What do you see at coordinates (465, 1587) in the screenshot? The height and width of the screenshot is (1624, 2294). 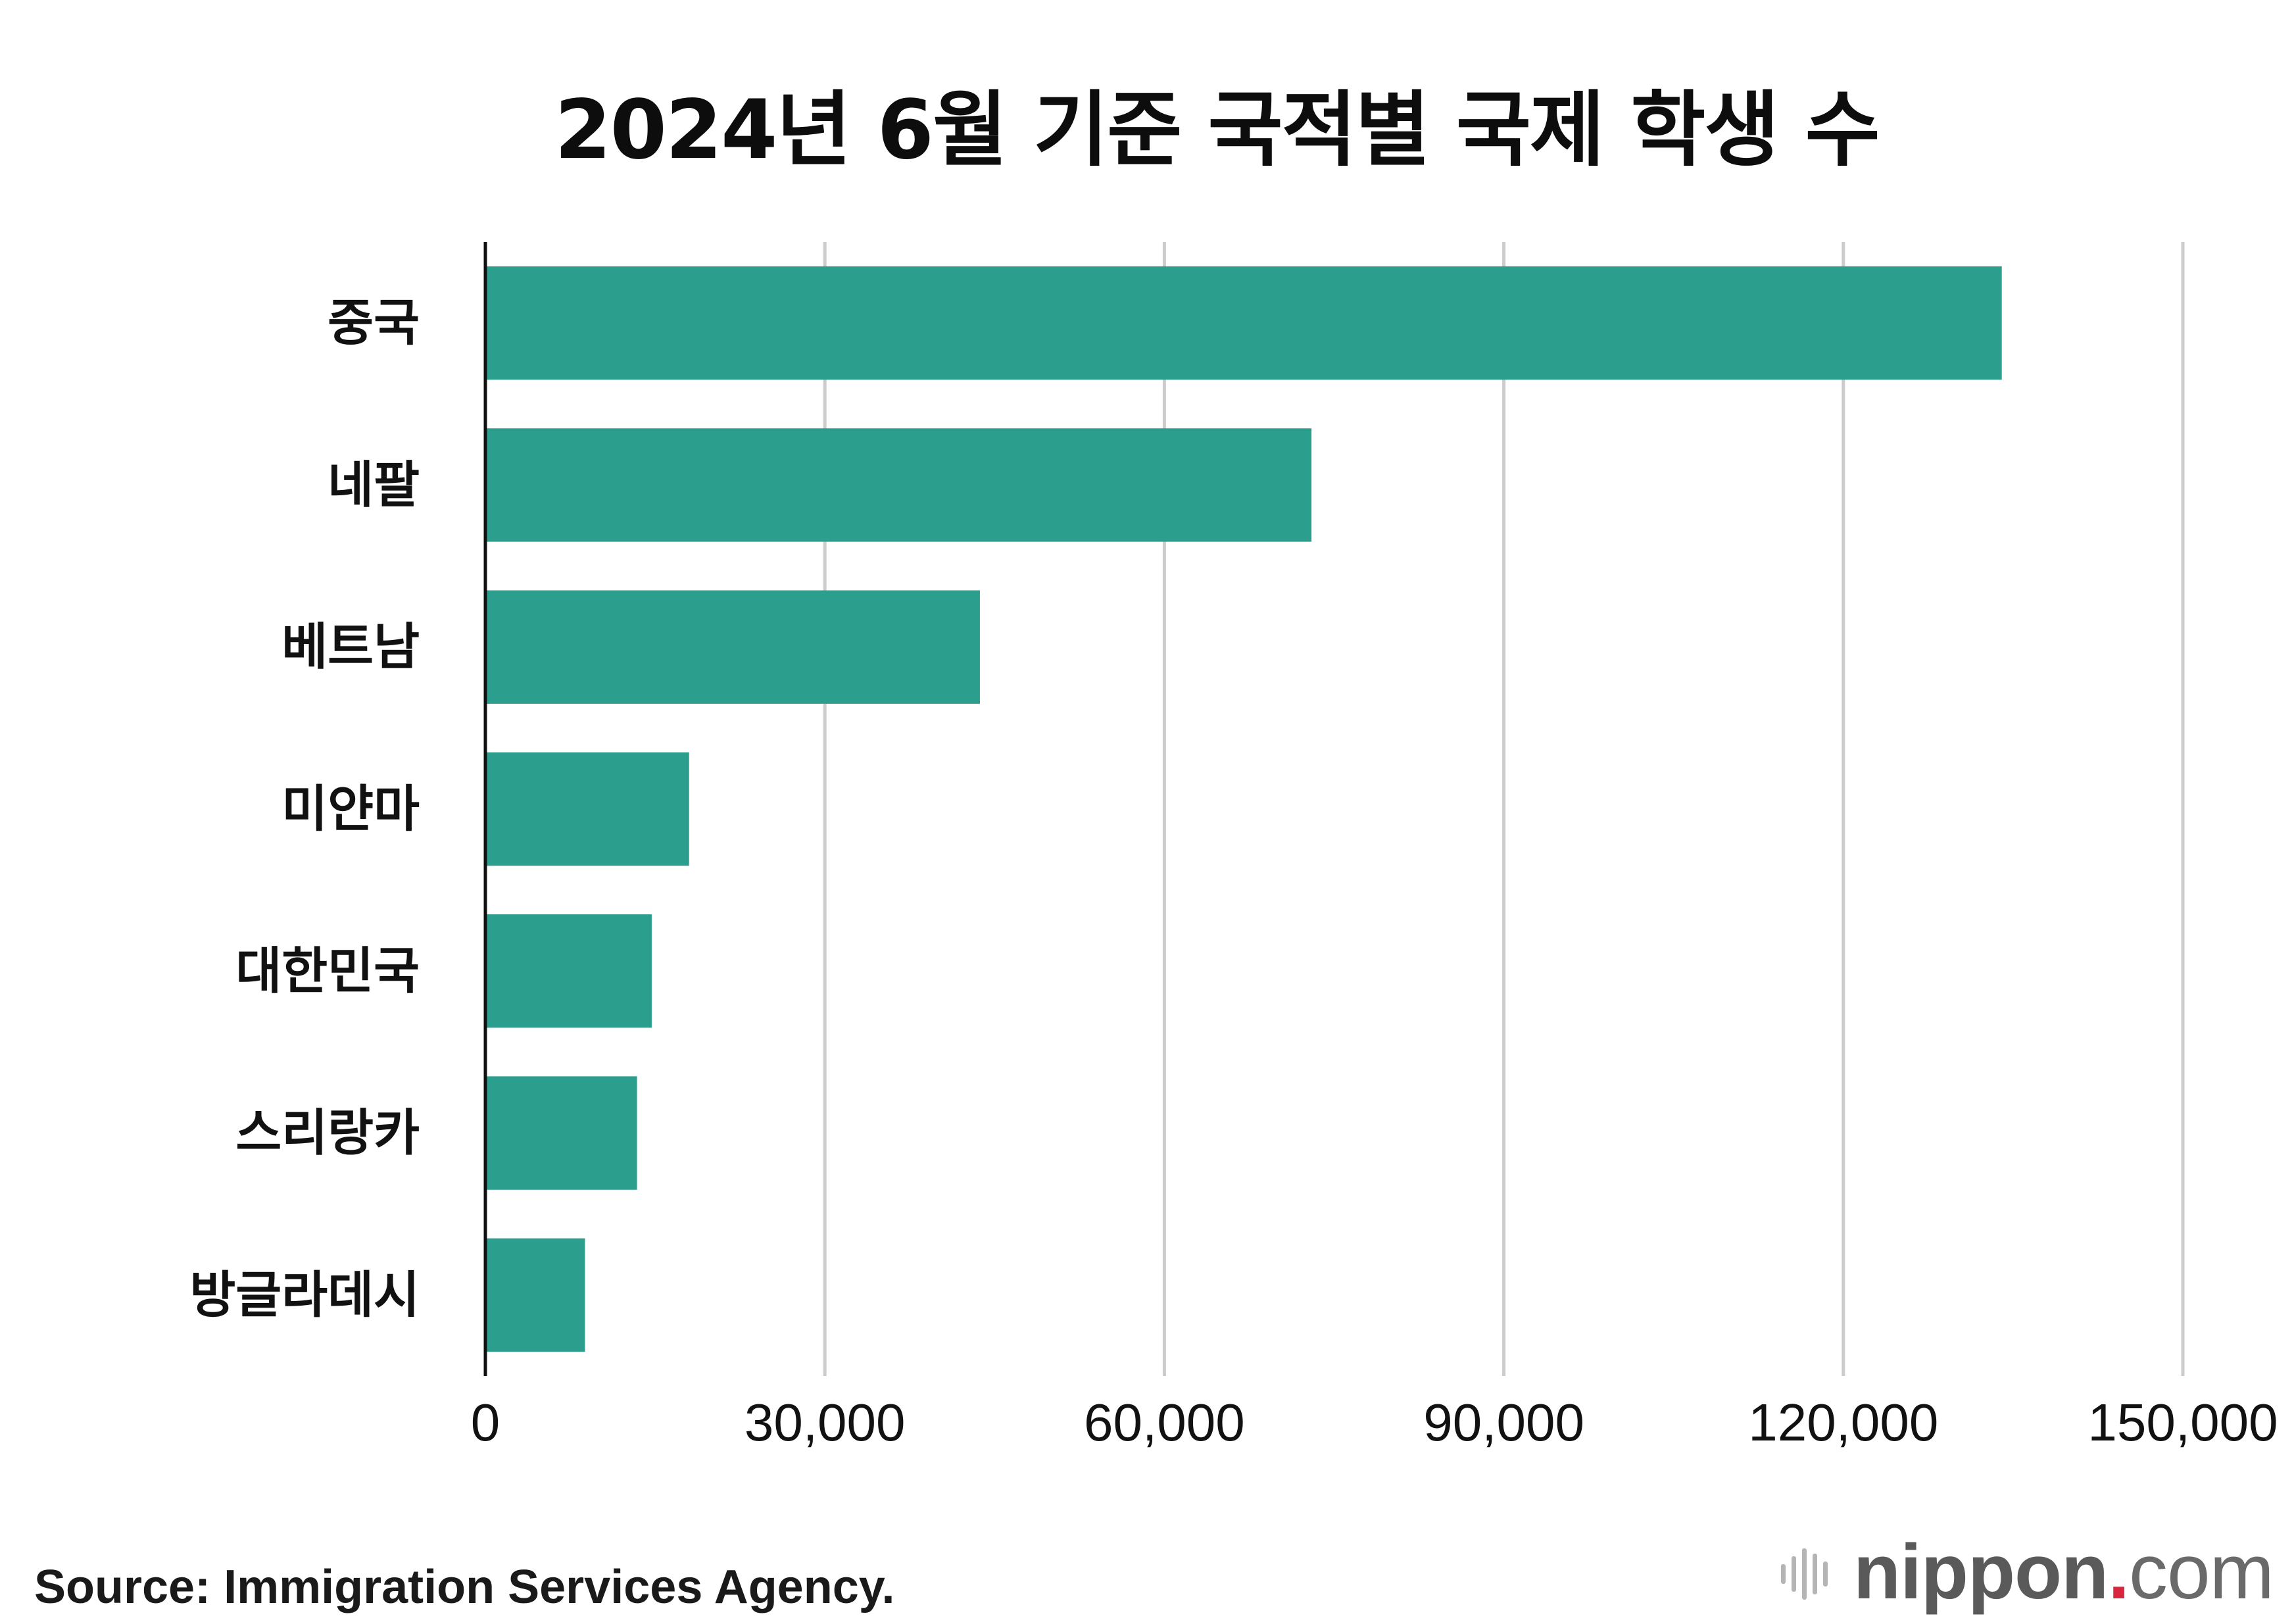 I see `source-note: Source: Immigration Services Agency.` at bounding box center [465, 1587].